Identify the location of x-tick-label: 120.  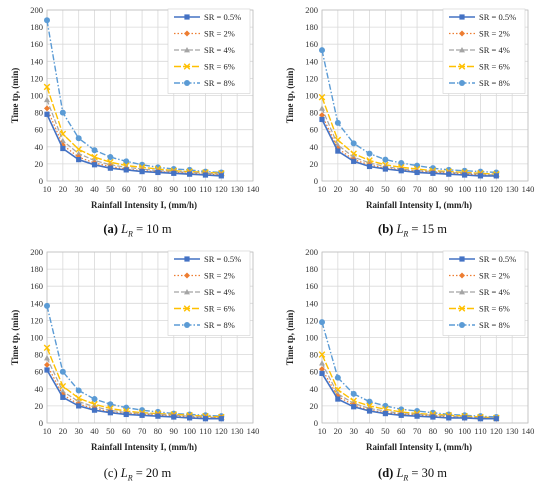
(496, 431).